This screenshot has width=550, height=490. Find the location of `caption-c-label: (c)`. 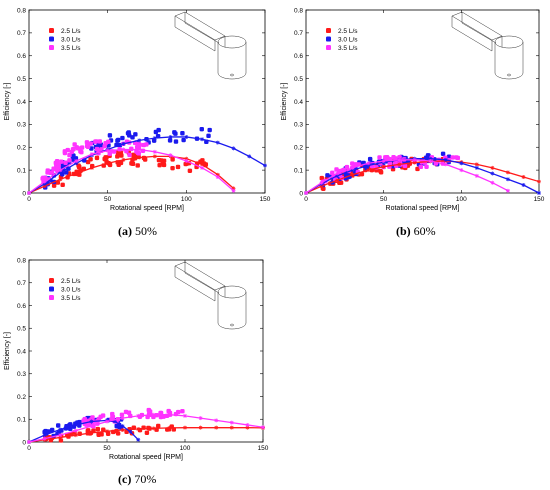

caption-c-label: (c) is located at coordinates (125, 479).